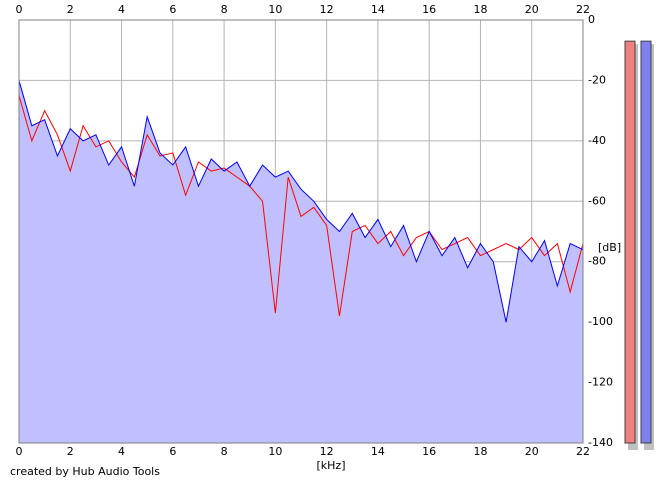 The width and height of the screenshot is (665, 484). What do you see at coordinates (224, 451) in the screenshot?
I see `x-tick-label-bottom: 8` at bounding box center [224, 451].